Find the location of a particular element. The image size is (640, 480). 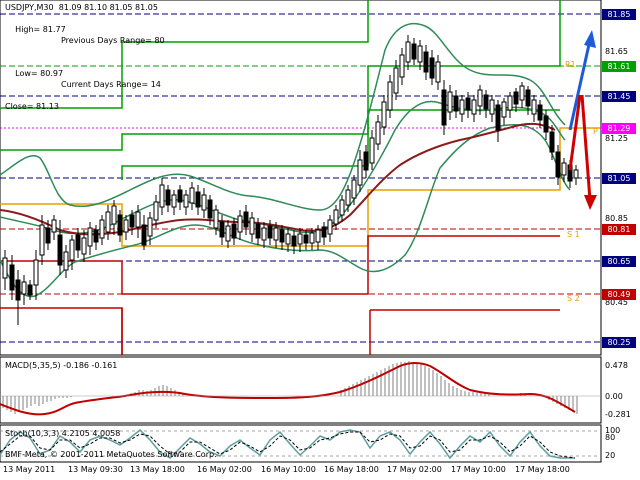

level-label: 81.29 is located at coordinates (619, 128).